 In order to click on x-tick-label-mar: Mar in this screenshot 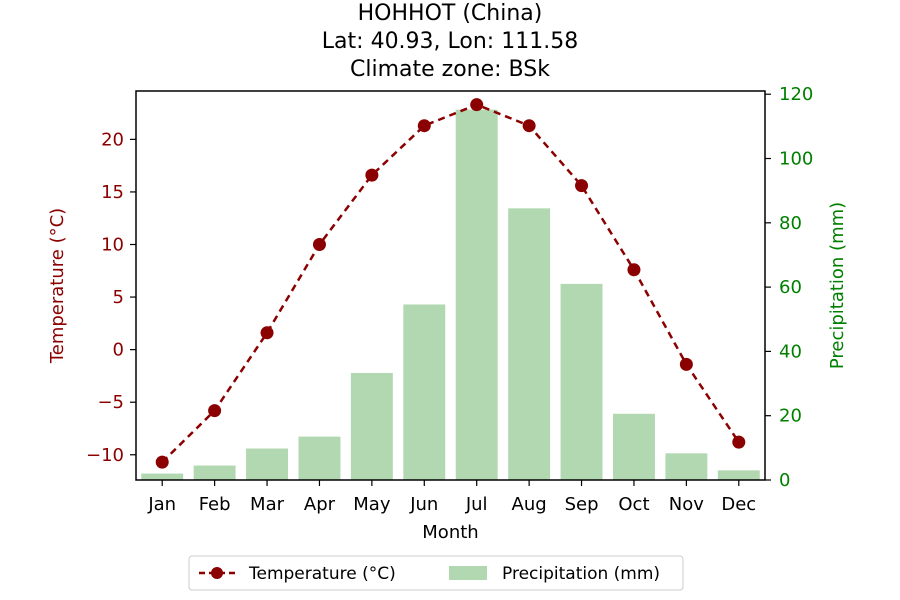, I will do `click(267, 504)`.